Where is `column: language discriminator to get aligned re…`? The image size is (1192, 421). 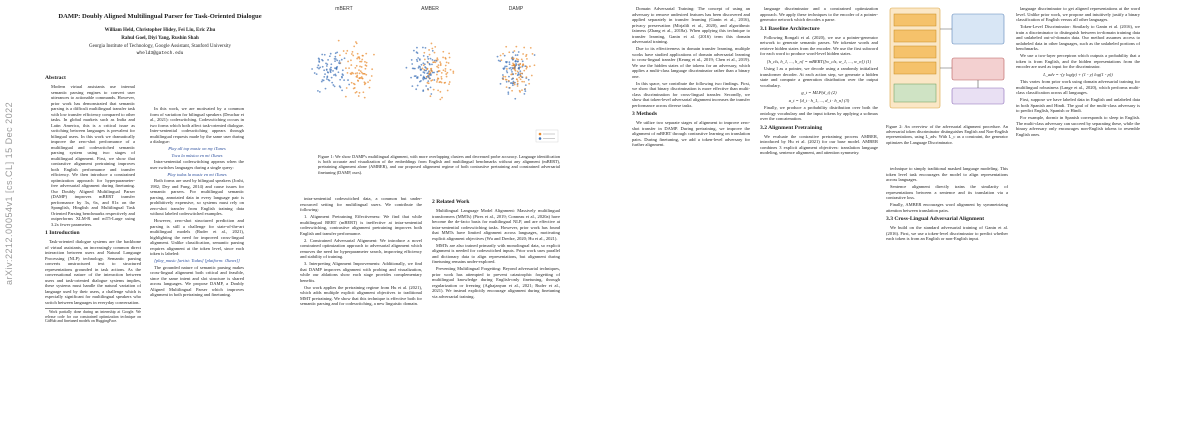
column: language discriminator to get aligned re… is located at coordinates (1078, 72).